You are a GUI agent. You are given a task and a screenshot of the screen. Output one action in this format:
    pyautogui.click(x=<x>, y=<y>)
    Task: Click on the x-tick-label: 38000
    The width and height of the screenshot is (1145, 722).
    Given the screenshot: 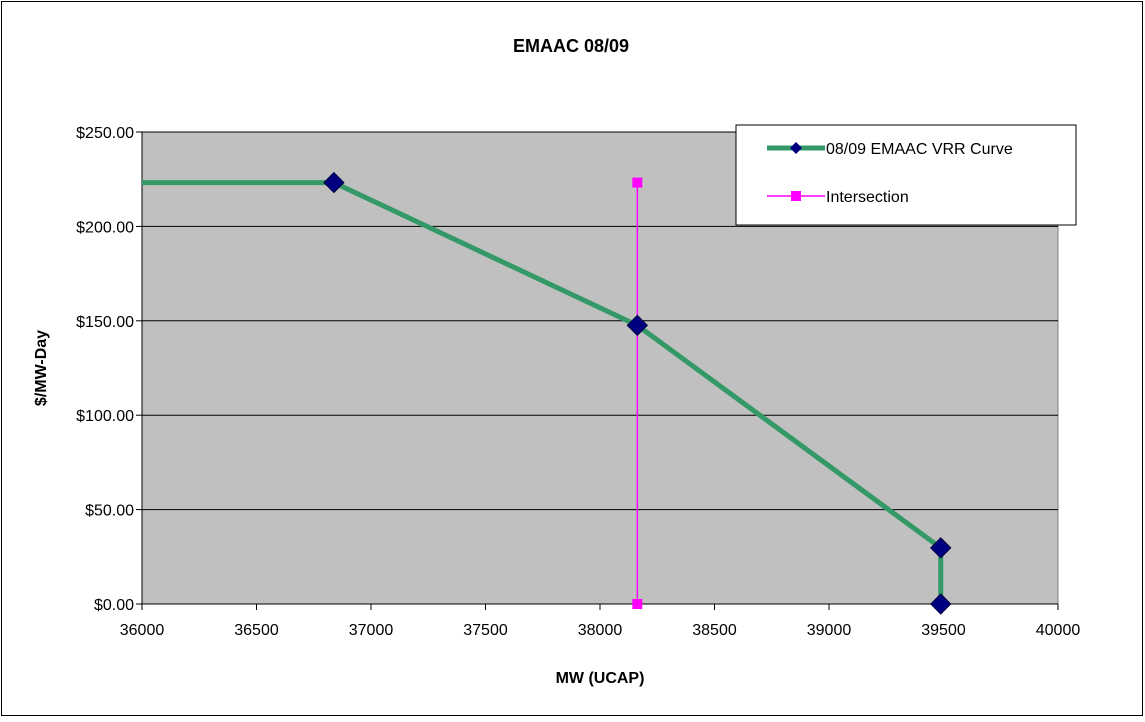 What is the action you would take?
    pyautogui.click(x=600, y=630)
    